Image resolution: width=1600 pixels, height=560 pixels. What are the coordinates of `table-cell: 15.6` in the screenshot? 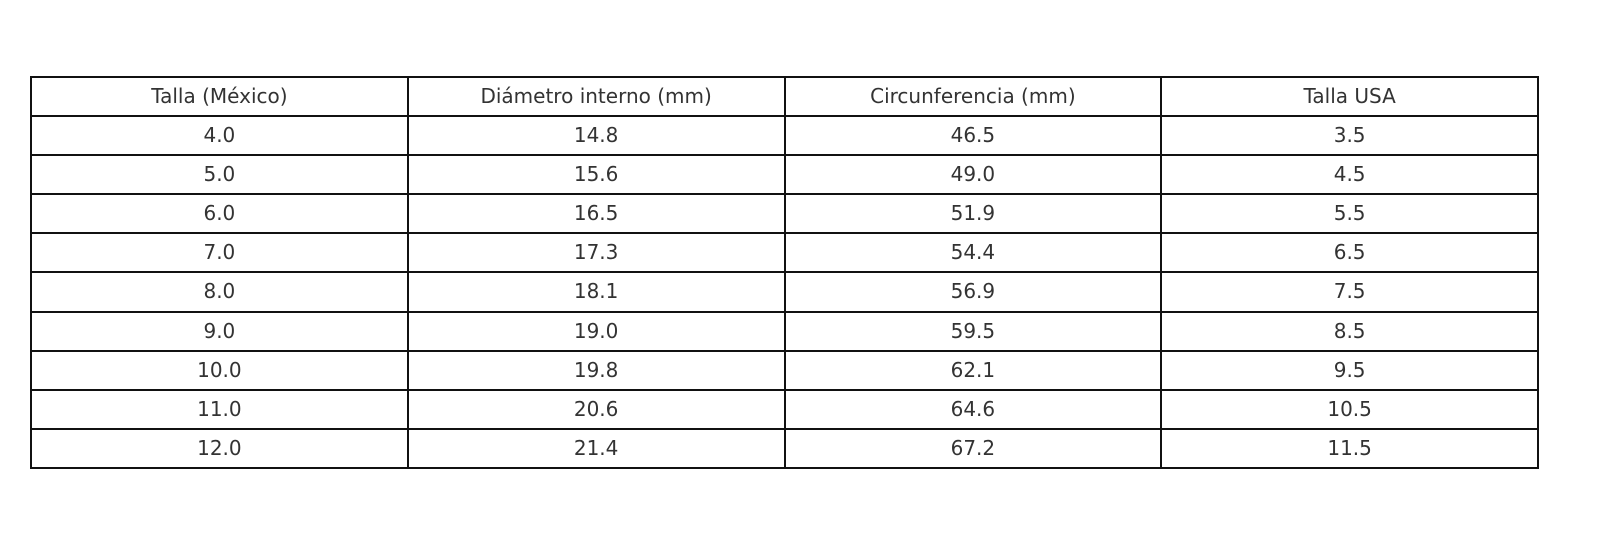 It's located at (596, 175).